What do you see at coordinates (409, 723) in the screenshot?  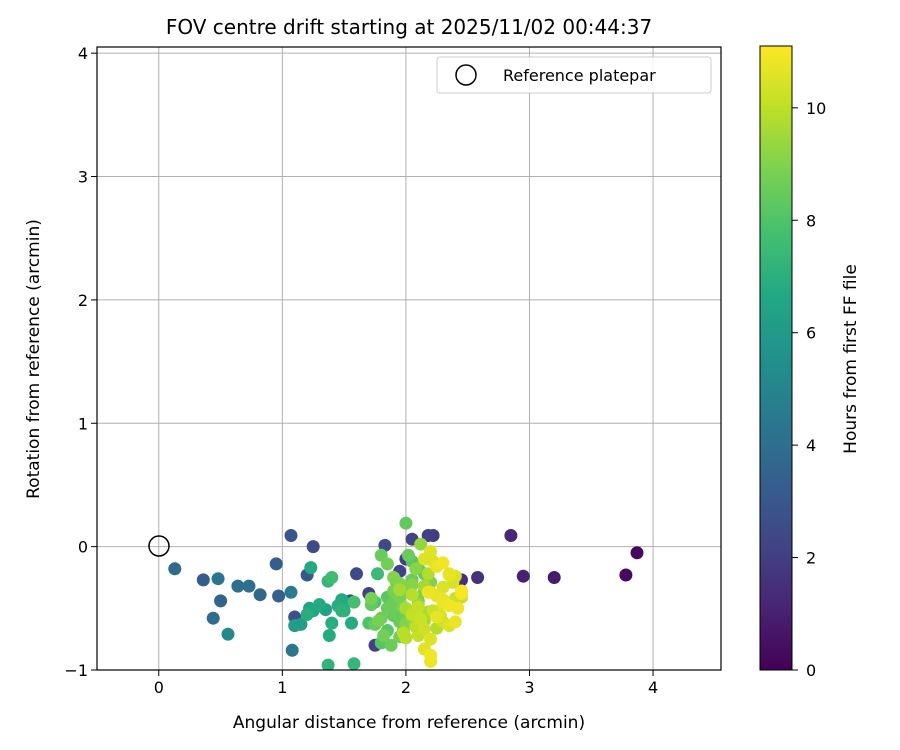 I see `x-axis-label: Angular distance from reference (arcmin)` at bounding box center [409, 723].